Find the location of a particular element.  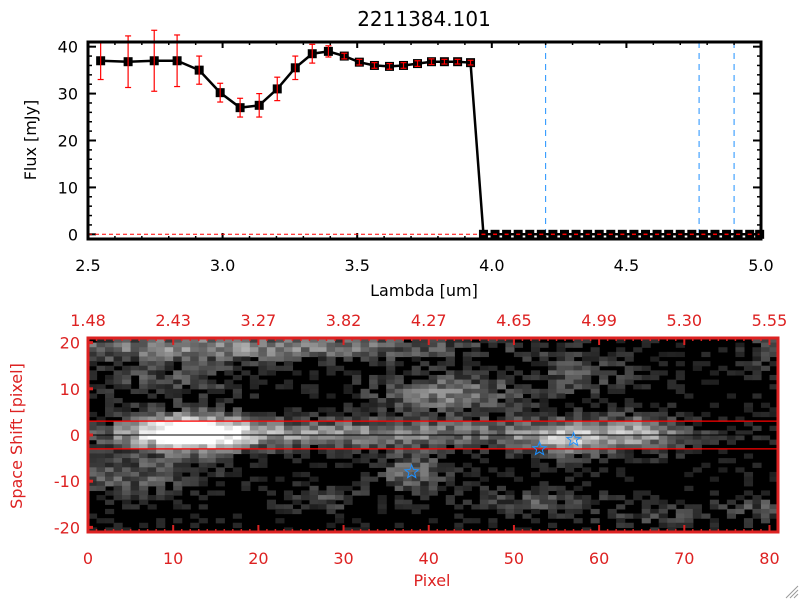

top-axis-label: 5.55 is located at coordinates (770, 320).